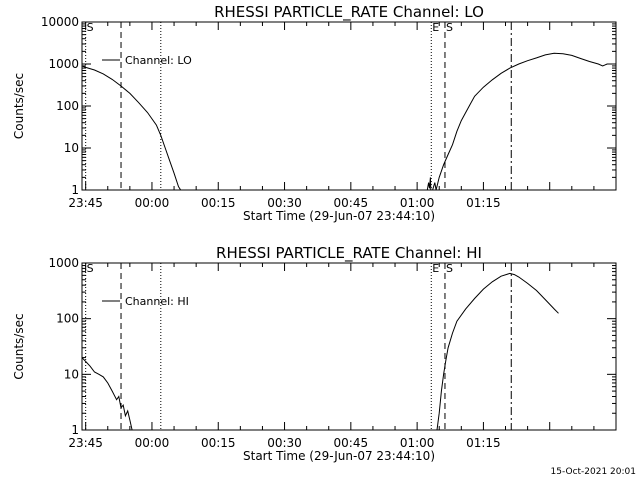 Image resolution: width=640 pixels, height=480 pixels. I want to click on legend-label: Channel: LO, so click(158, 60).